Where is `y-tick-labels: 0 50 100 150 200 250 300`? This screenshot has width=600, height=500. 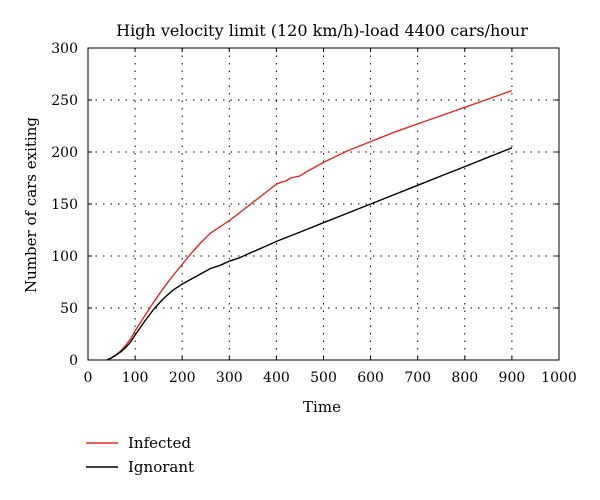
y-tick-labels: 0 50 100 150 200 250 300 is located at coordinates (64, 205).